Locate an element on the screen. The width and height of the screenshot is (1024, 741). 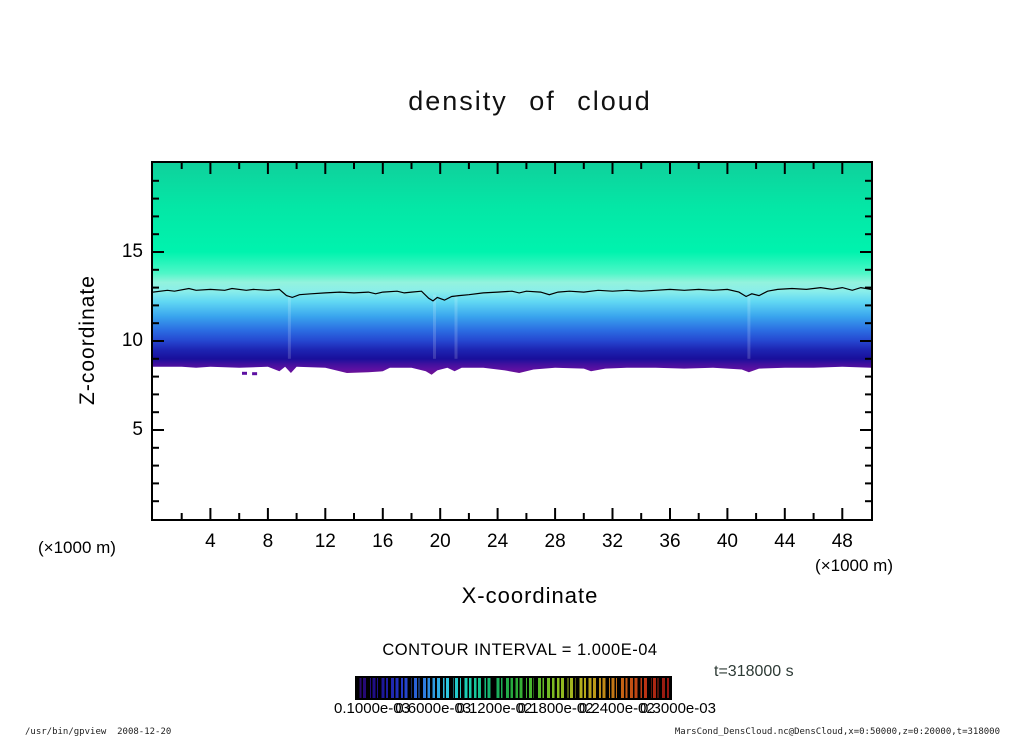
y-tick-label: 10 is located at coordinates (132, 340).